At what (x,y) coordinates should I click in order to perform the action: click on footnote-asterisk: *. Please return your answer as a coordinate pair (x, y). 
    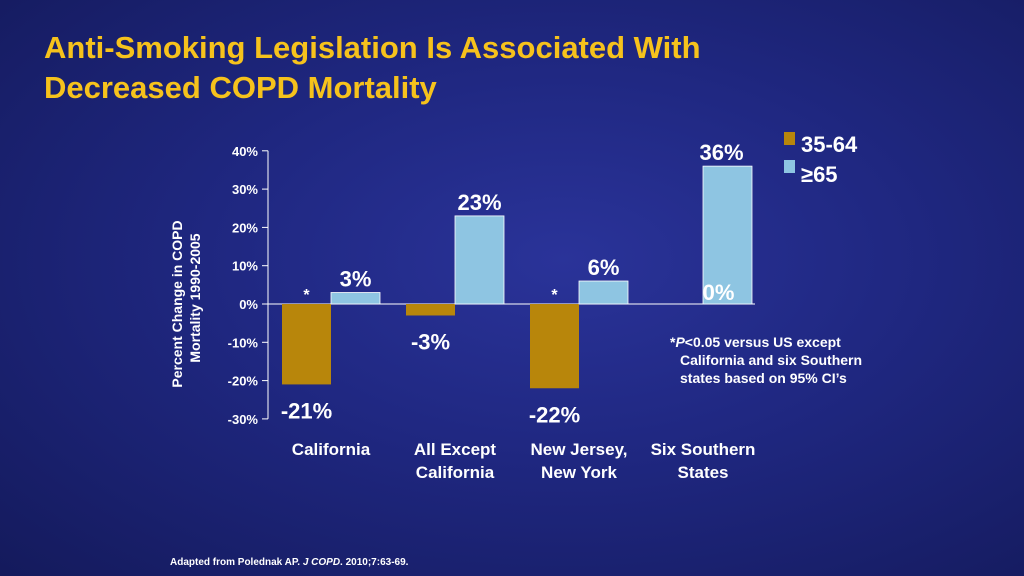
    Looking at the image, I should click on (673, 342).